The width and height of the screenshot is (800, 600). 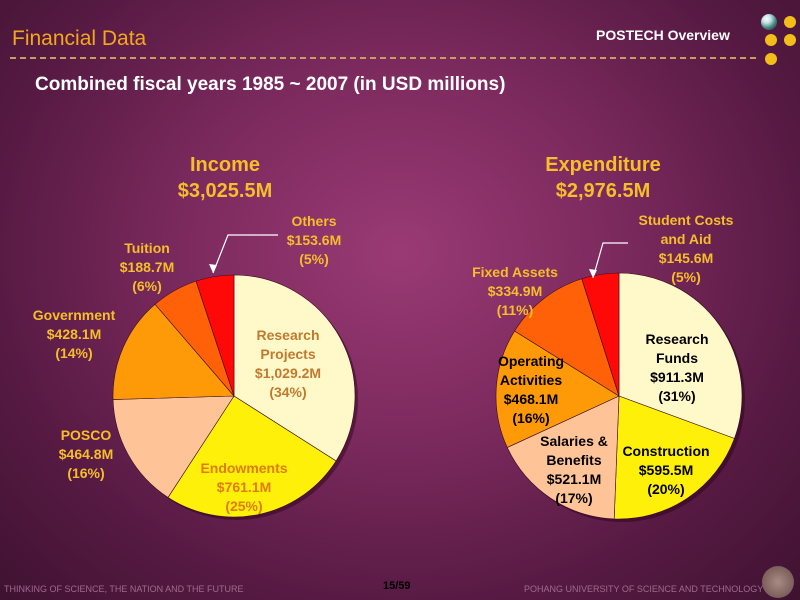 I want to click on label-percent: (31%), so click(x=676, y=396).